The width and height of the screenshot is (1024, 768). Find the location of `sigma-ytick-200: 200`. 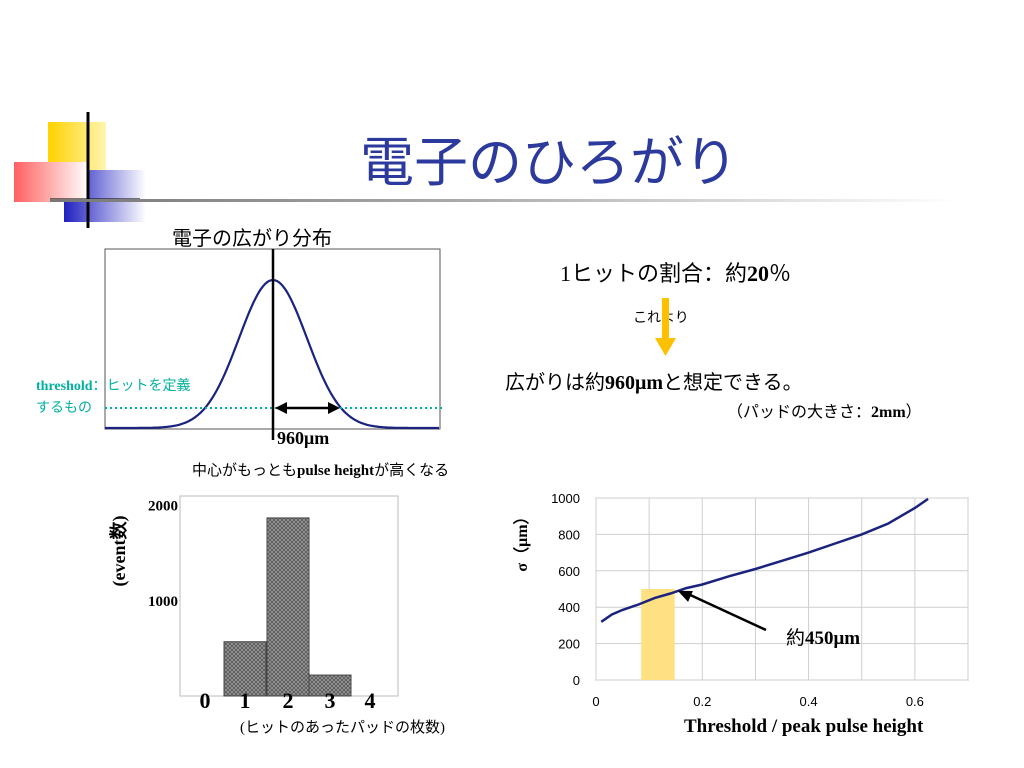

sigma-ytick-200: 200 is located at coordinates (569, 644).